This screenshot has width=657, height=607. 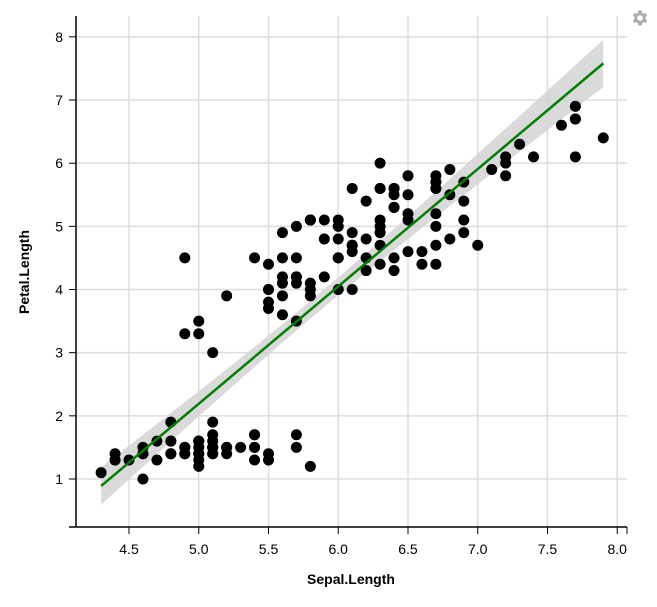 What do you see at coordinates (59, 290) in the screenshot?
I see `y-tick-label: 4` at bounding box center [59, 290].